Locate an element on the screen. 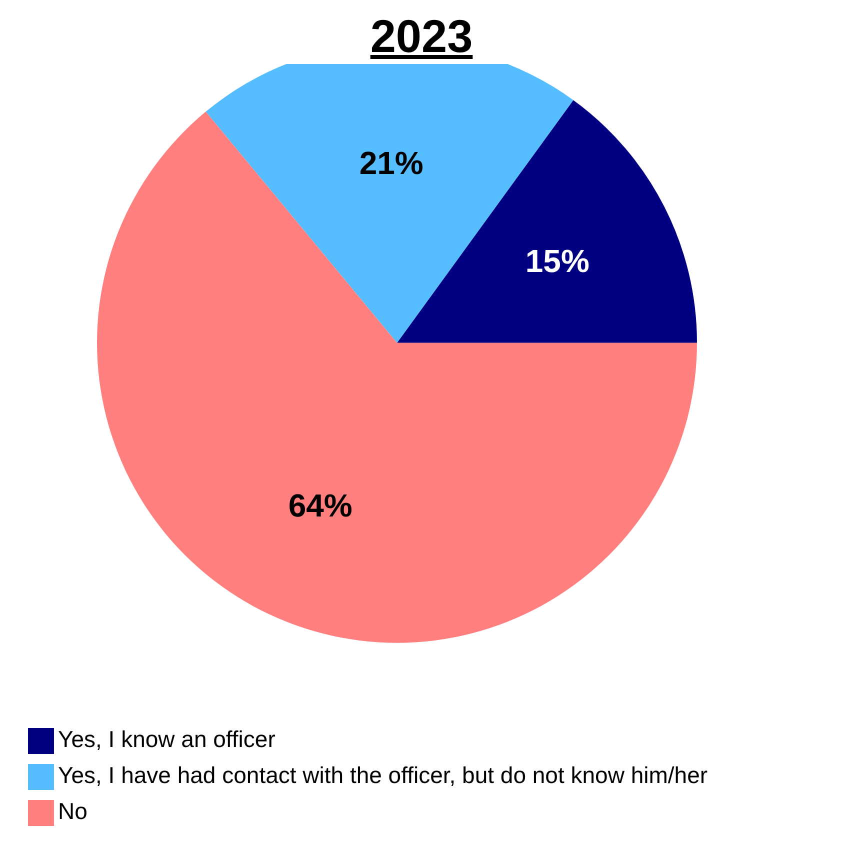 The height and width of the screenshot is (856, 843). data-label: 64% is located at coordinates (320, 506).